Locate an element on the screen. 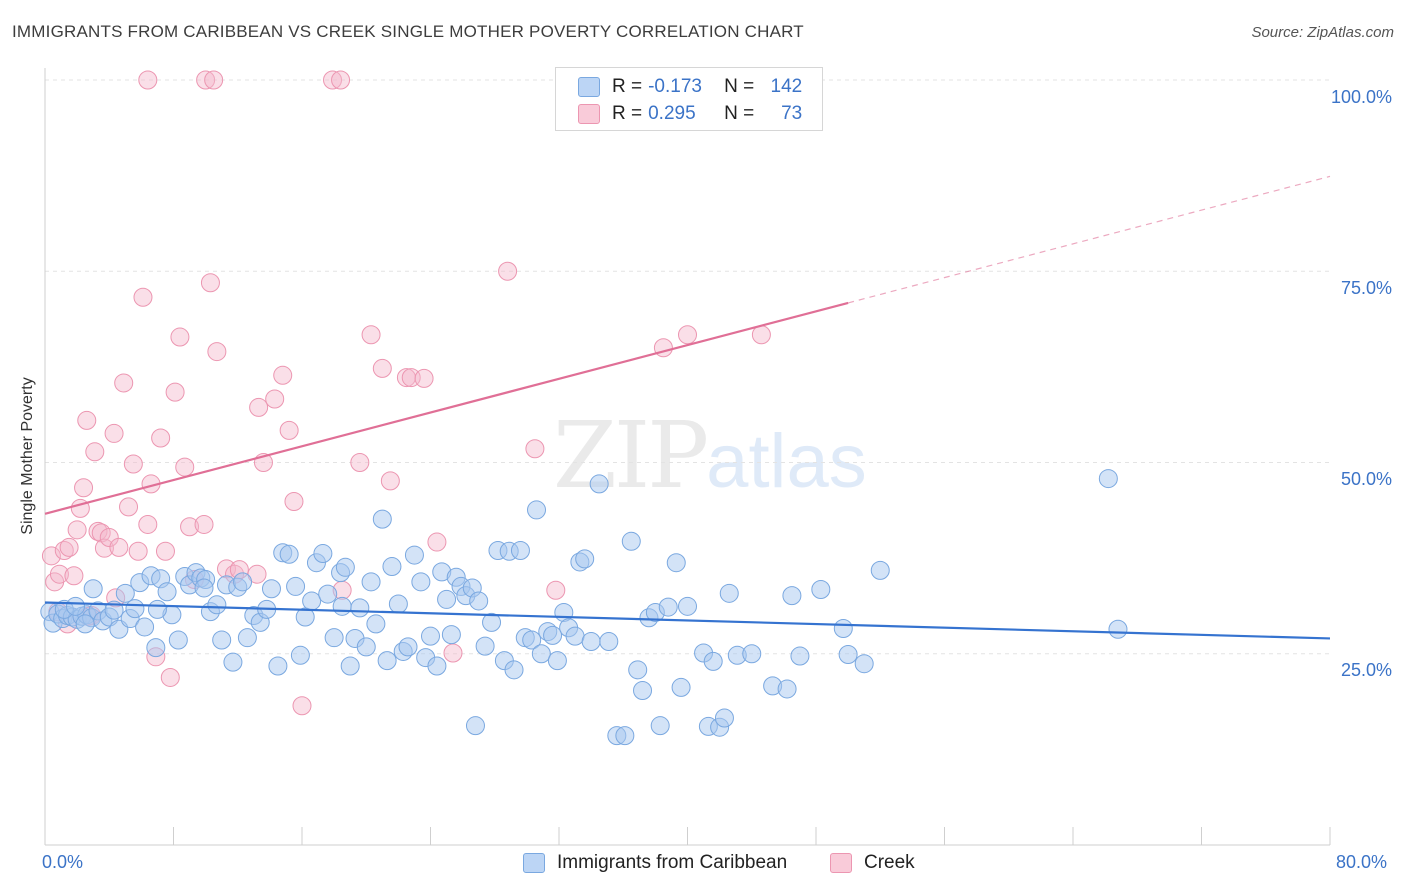 The width and height of the screenshot is (1406, 892). bottom-legend-label-caribbean: Immigrants from Caribbean is located at coordinates (672, 862).